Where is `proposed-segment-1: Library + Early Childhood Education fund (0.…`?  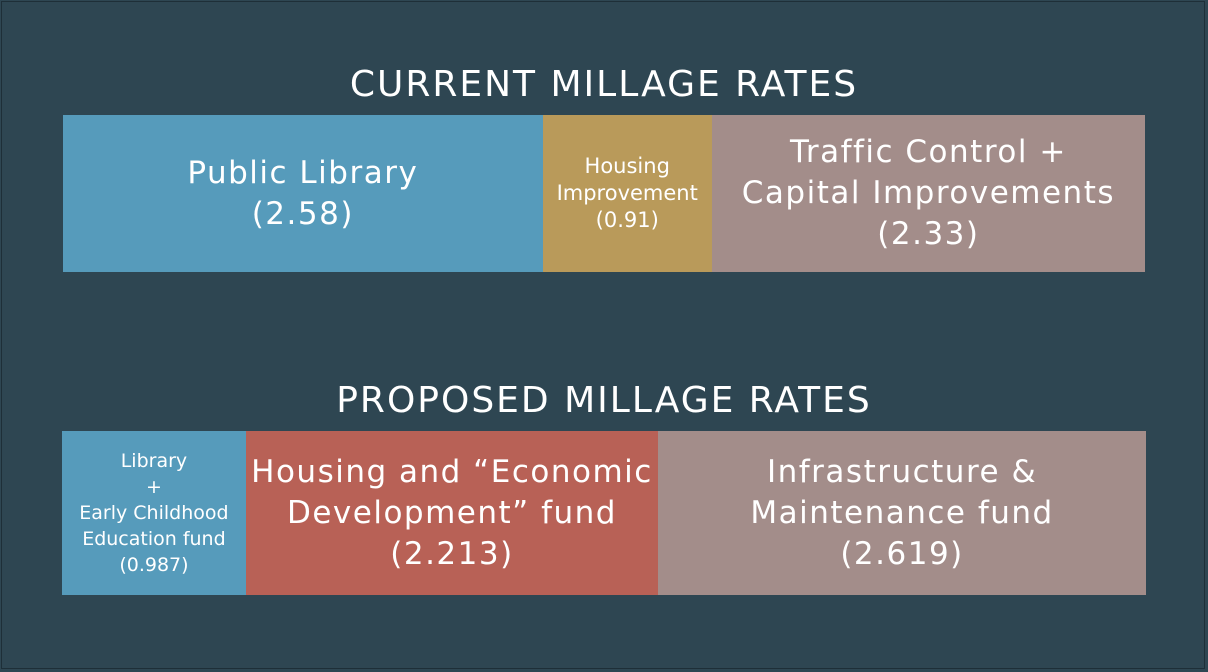 proposed-segment-1: Library + Early Childhood Education fund (0.… is located at coordinates (154, 513).